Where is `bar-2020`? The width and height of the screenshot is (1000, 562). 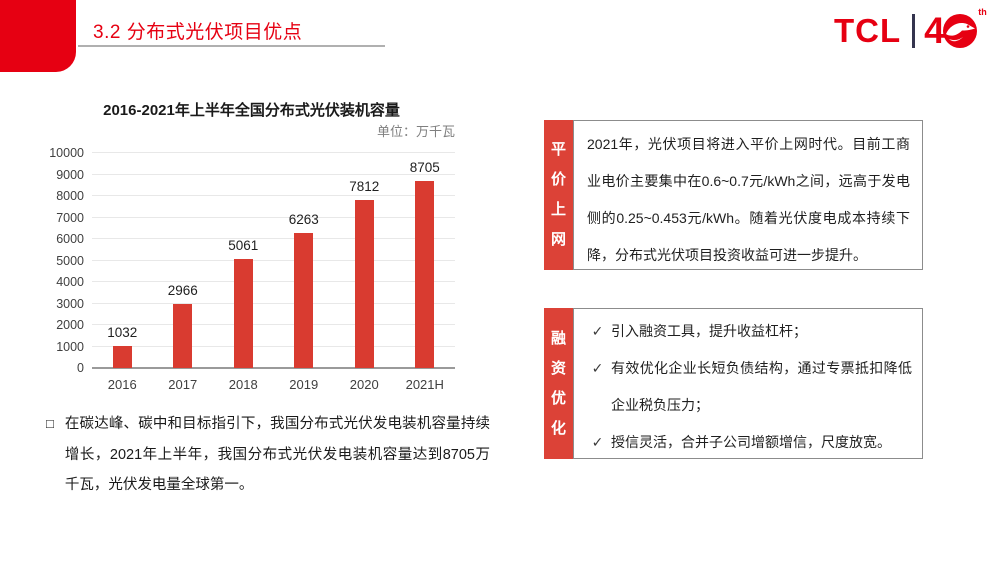
bar-2020 is located at coordinates (364, 284).